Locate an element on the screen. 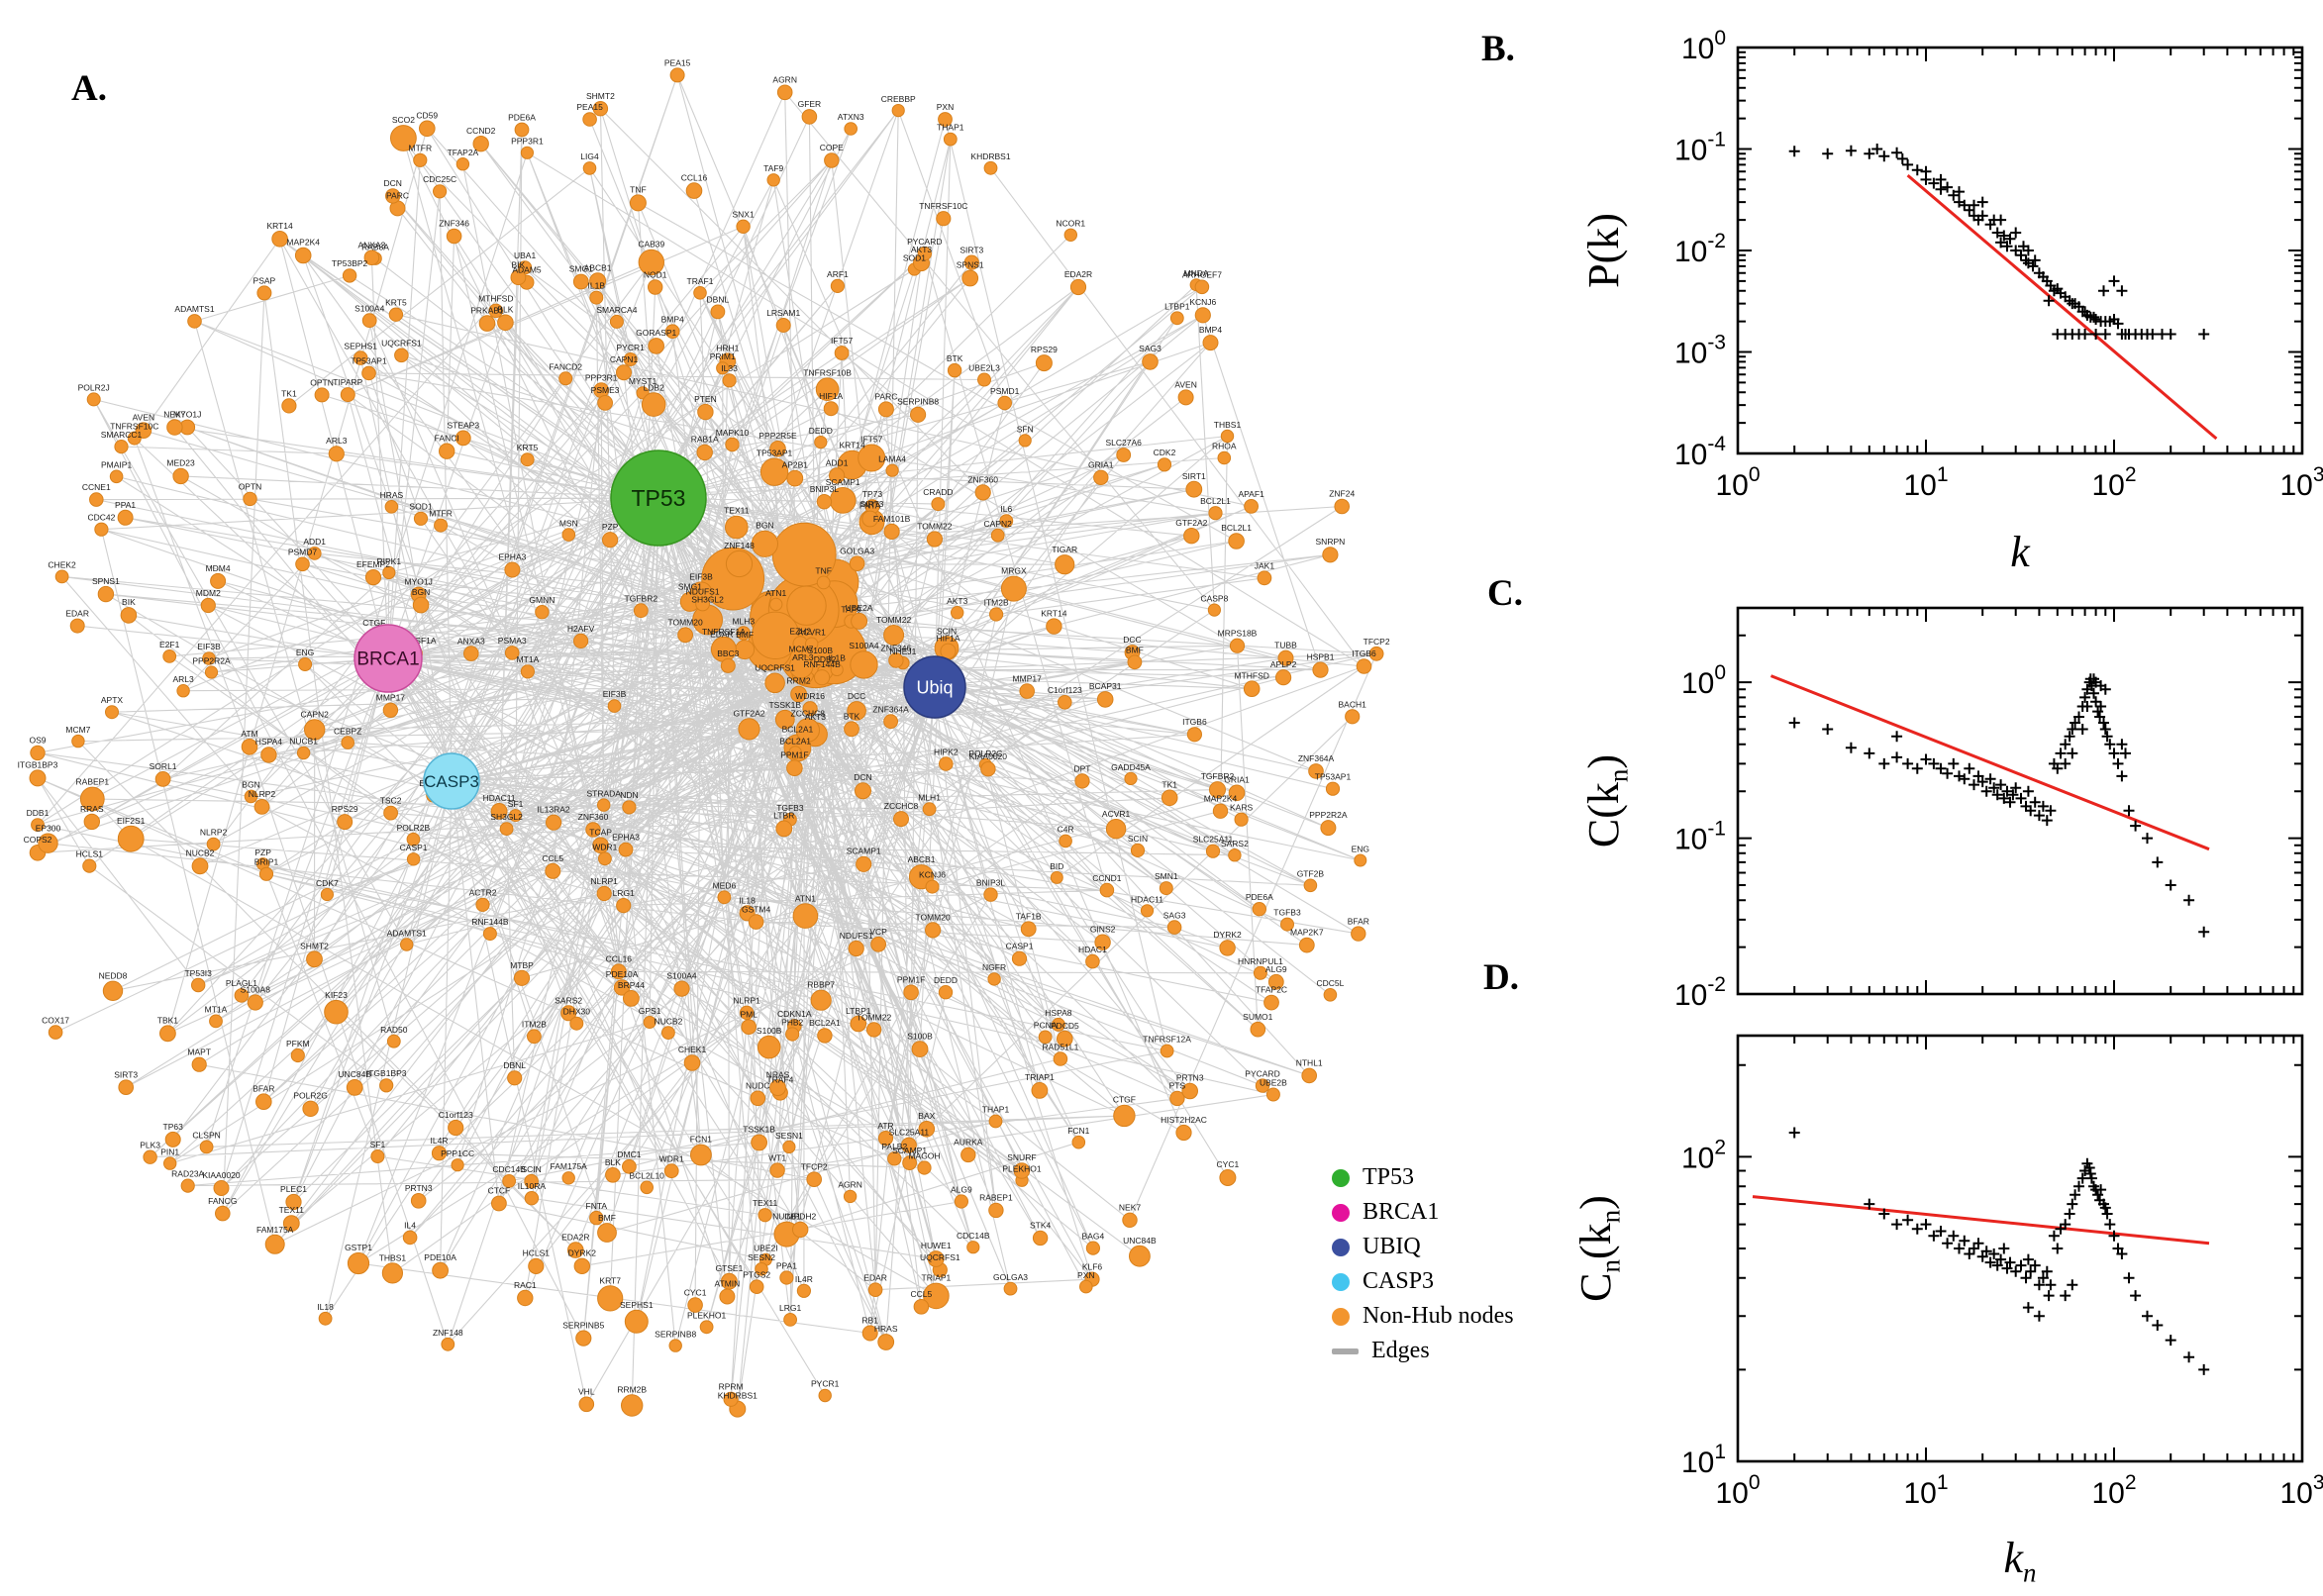 Image resolution: width=2323 pixels, height=1596 pixels. svg-text: DCC is located at coordinates (1132, 640).